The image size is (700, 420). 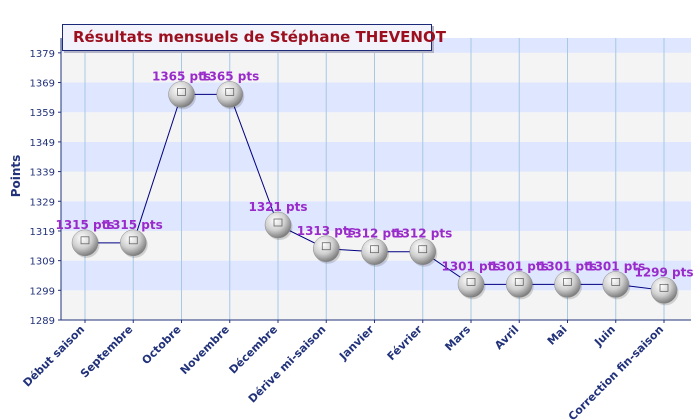 What do you see at coordinates (277, 207) in the screenshot?
I see `data-label: 1321 pts` at bounding box center [277, 207].